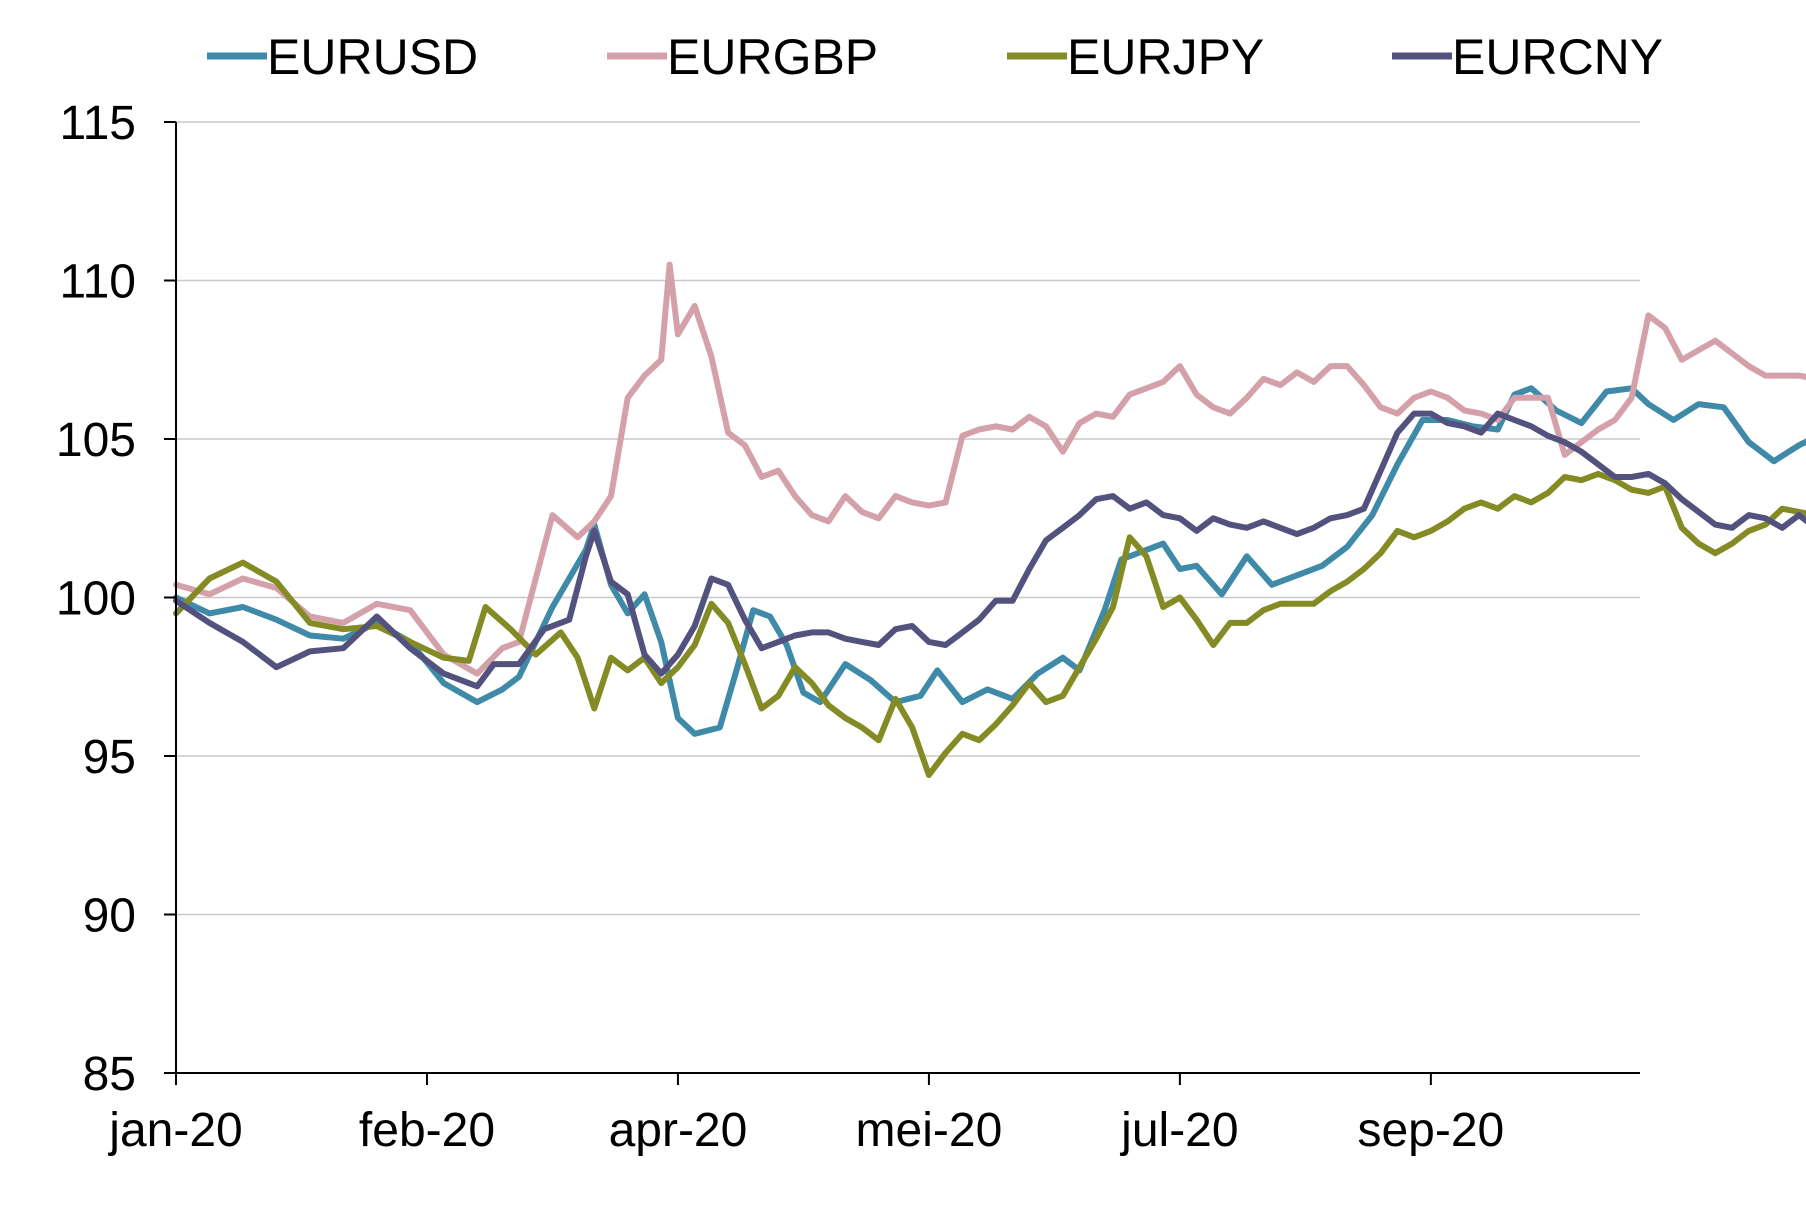 The height and width of the screenshot is (1209, 1806). Describe the element at coordinates (1557, 57) in the screenshot. I see `legend-label-eurcny: EURCNY` at that location.